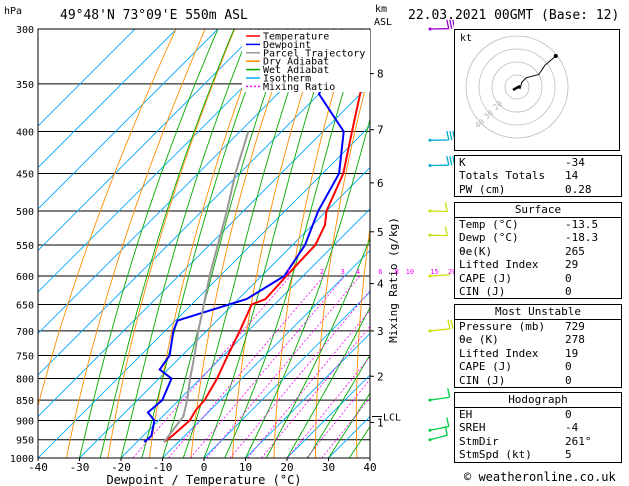  I want to click on km-tick-label: 4, so click(380, 284).